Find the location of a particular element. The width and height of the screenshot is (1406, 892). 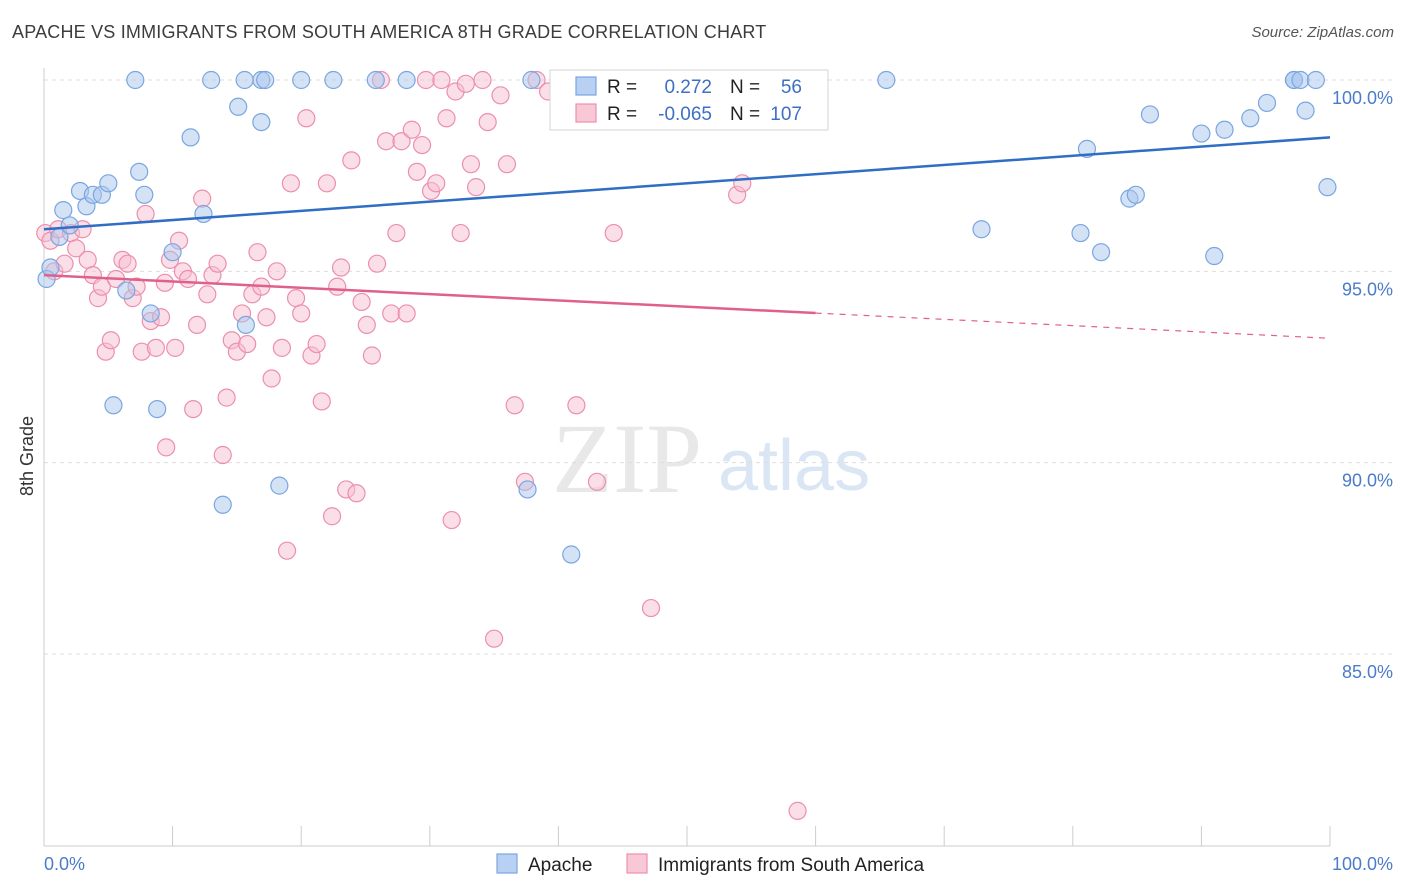

watermark-atlas: atlas is located at coordinates (794, 466).